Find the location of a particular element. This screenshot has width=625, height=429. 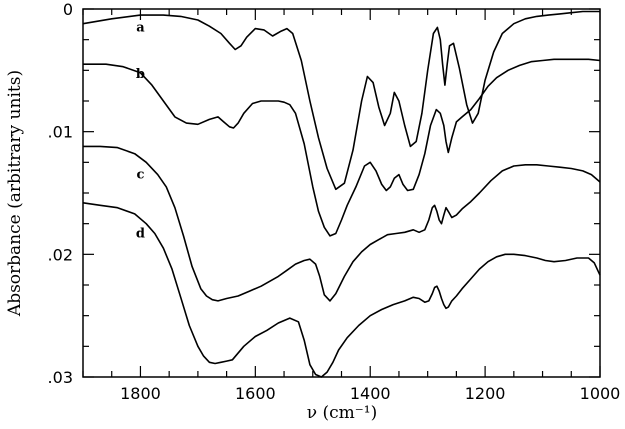

curve-label-b: b is located at coordinates (140, 74).